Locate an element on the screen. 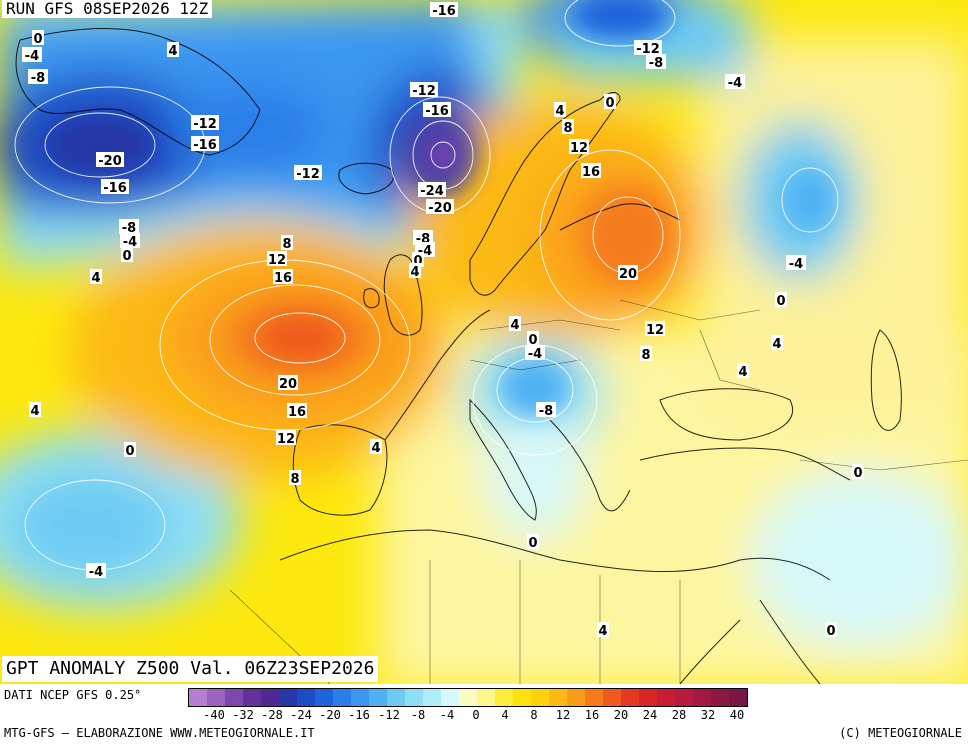 Image resolution: width=968 pixels, height=745 pixels. scale-tick: 24 is located at coordinates (650, 715).